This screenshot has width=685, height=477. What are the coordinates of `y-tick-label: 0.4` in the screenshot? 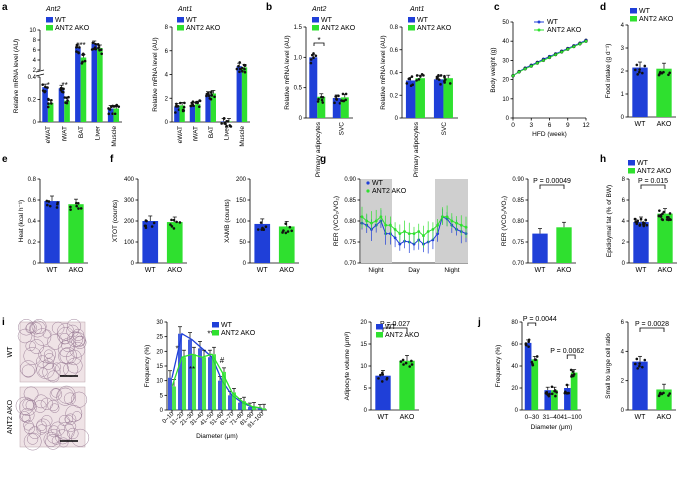 It's located at (32, 78).